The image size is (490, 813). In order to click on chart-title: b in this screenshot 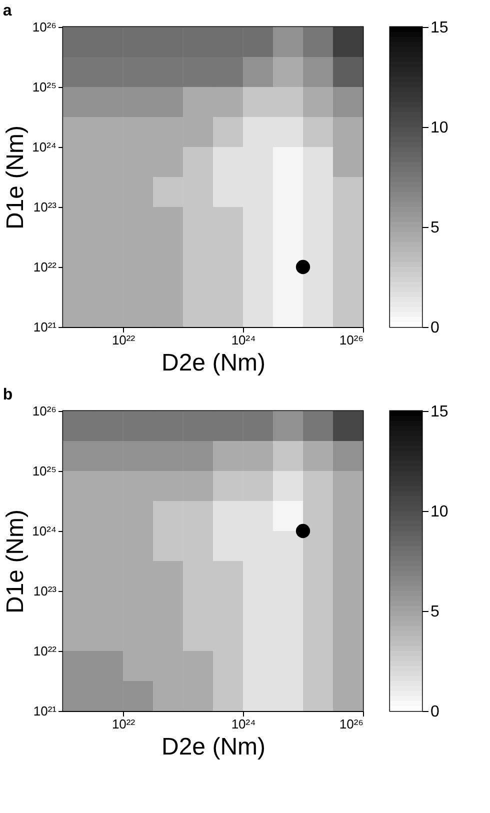, I will do `click(7, 395)`.